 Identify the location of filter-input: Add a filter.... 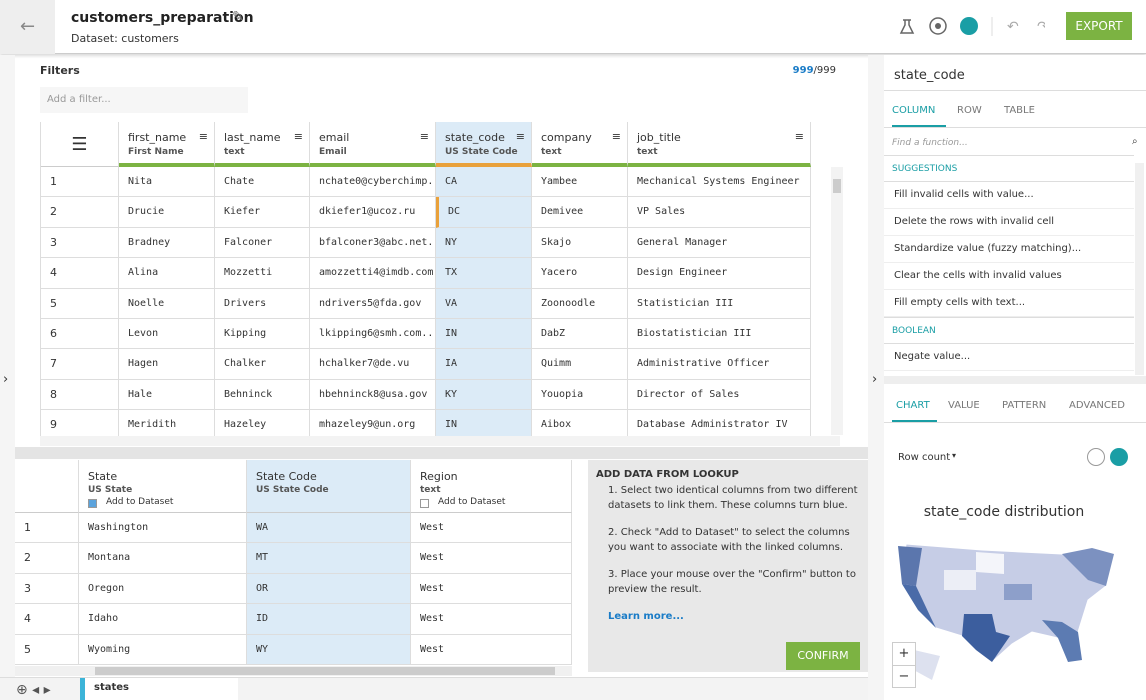
(144, 100).